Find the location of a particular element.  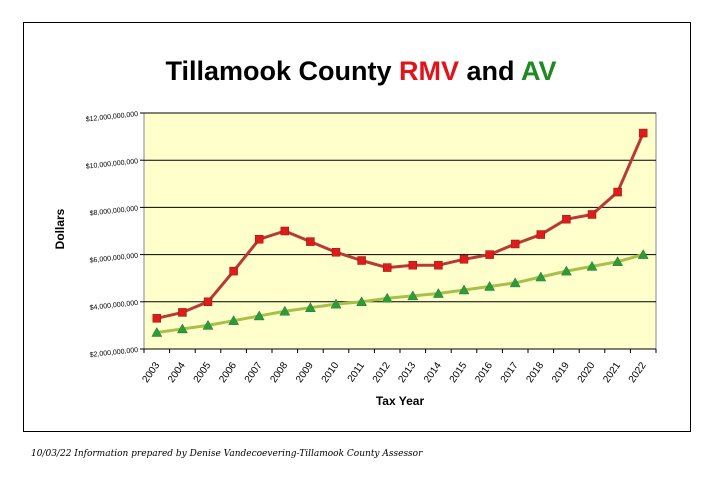

y-tick-label: $6,000,000,000 is located at coordinates (113, 259).